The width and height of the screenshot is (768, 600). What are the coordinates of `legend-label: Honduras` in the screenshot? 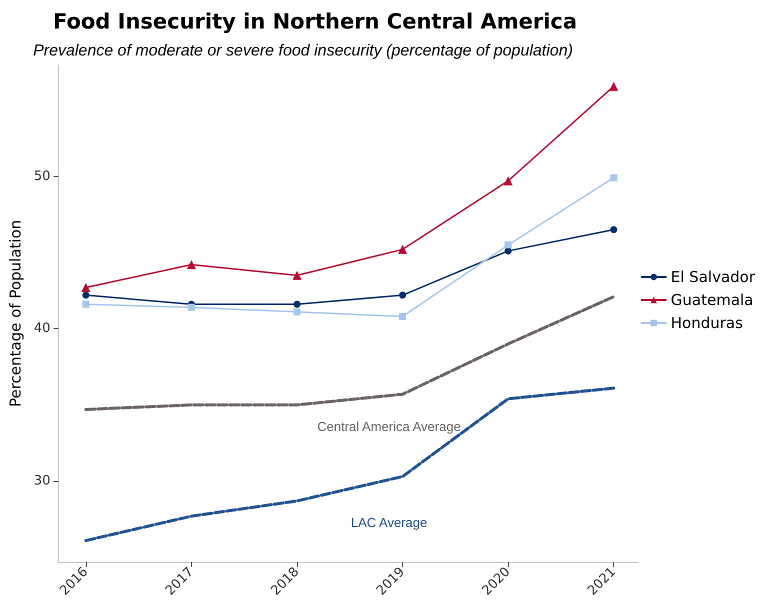 It's located at (707, 323).